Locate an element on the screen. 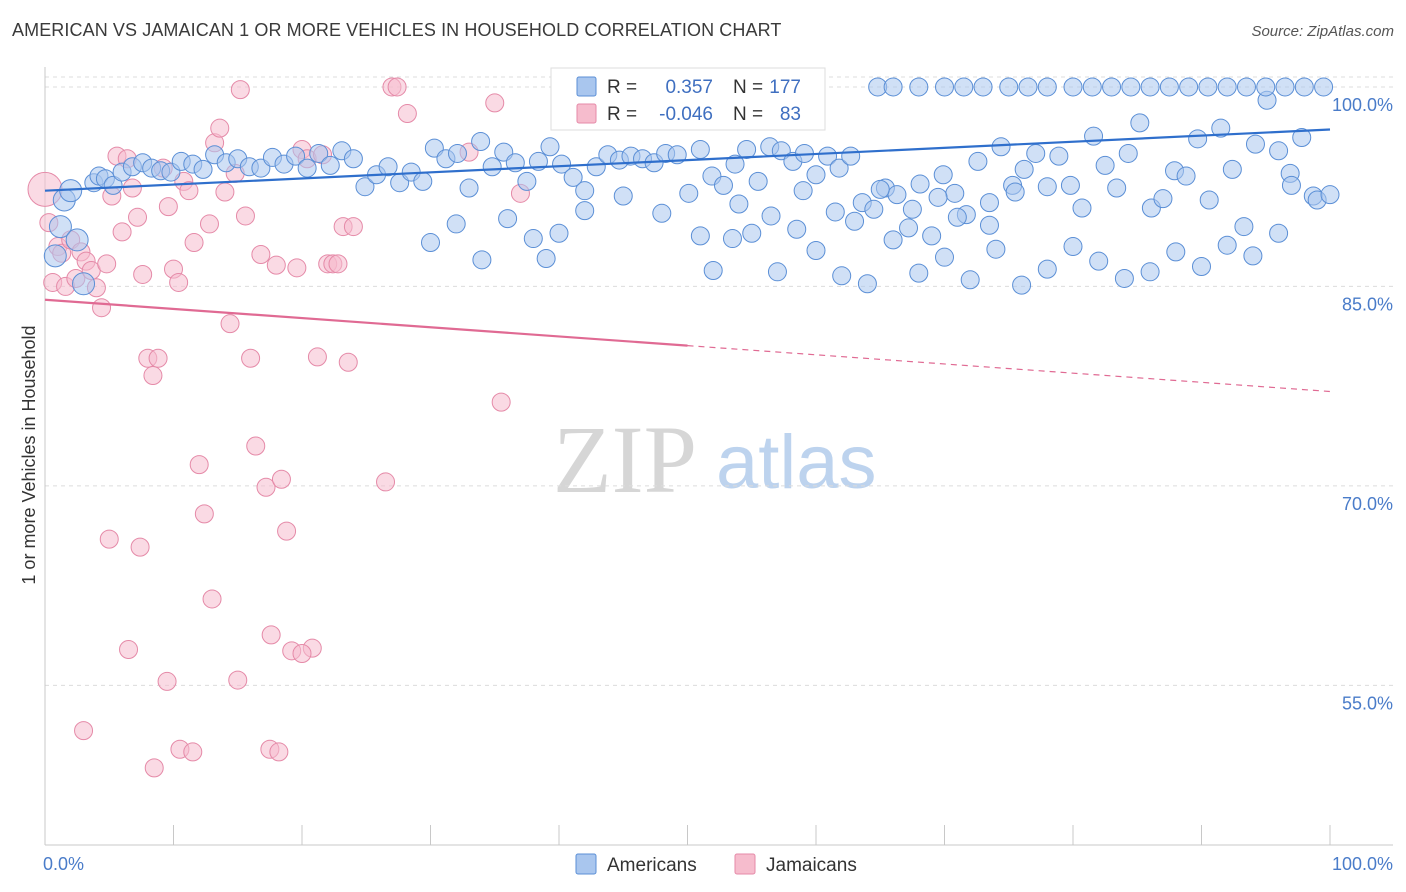  chart-source: Source: ZipAtlas.com is located at coordinates (1322, 31).